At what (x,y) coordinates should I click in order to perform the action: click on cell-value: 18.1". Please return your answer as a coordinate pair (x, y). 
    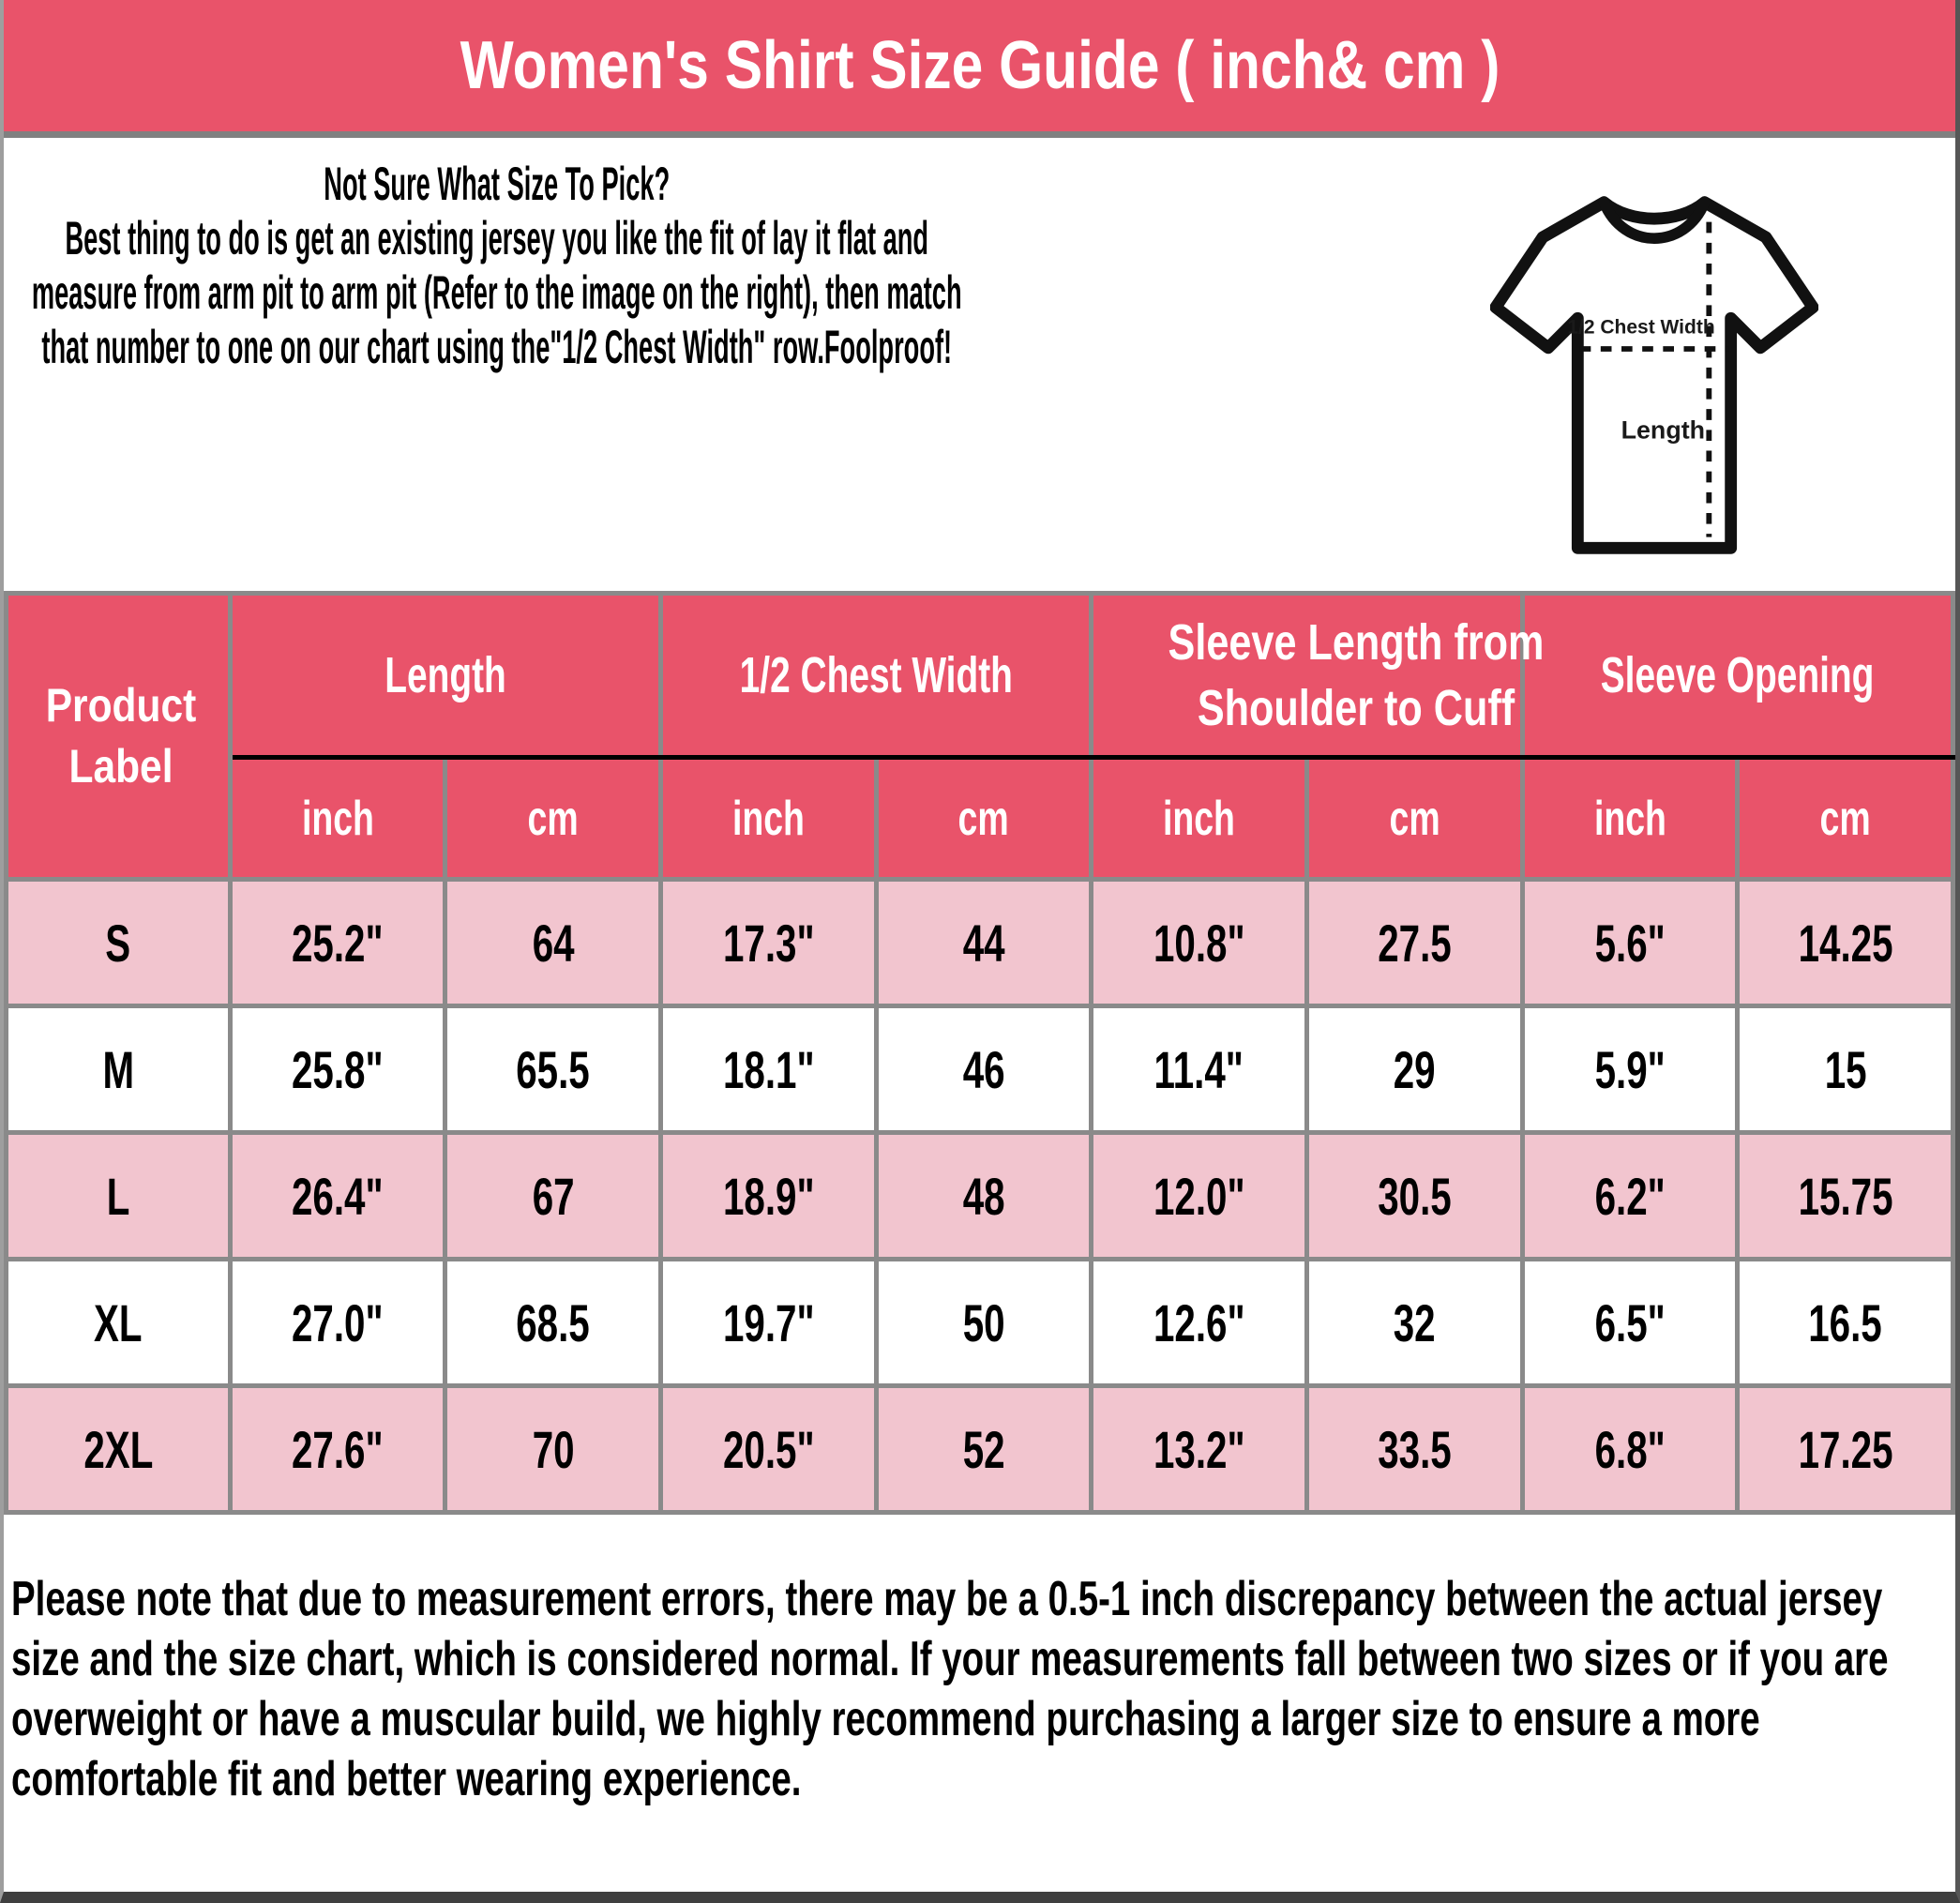
    Looking at the image, I should click on (768, 1069).